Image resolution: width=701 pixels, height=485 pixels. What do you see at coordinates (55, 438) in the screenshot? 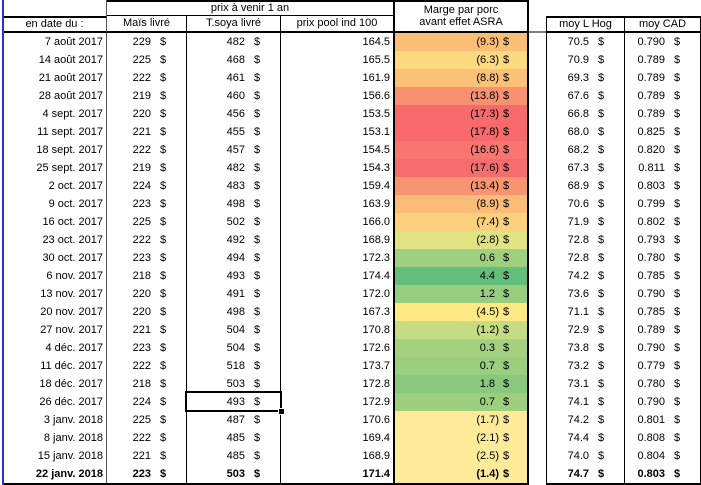
I see `date-cell: 8 janv. 2018` at bounding box center [55, 438].